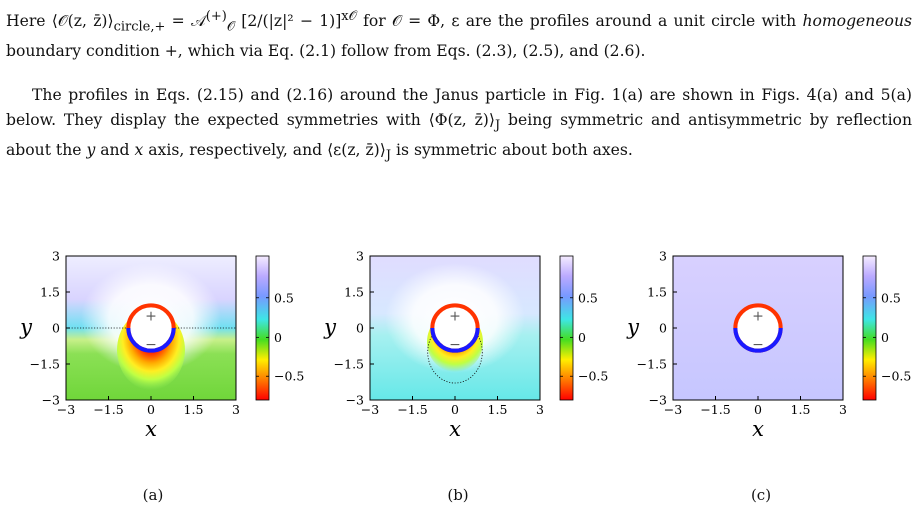  What do you see at coordinates (288, 21) in the screenshot?
I see `p1-bracket: [2/(|z|² − 1)]` at bounding box center [288, 21].